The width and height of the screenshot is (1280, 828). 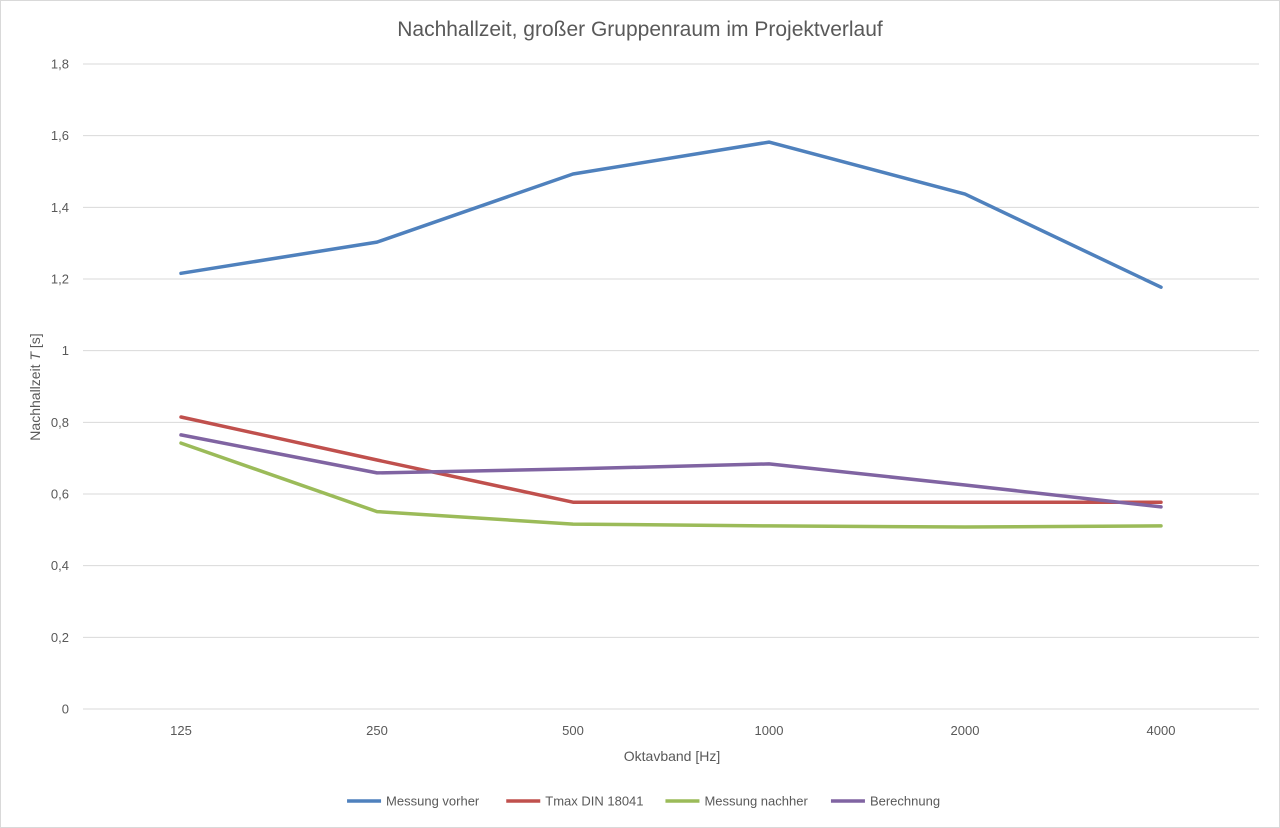 What do you see at coordinates (35, 401) in the screenshot?
I see `y-axis-title-prefix: Nachhallzeit` at bounding box center [35, 401].